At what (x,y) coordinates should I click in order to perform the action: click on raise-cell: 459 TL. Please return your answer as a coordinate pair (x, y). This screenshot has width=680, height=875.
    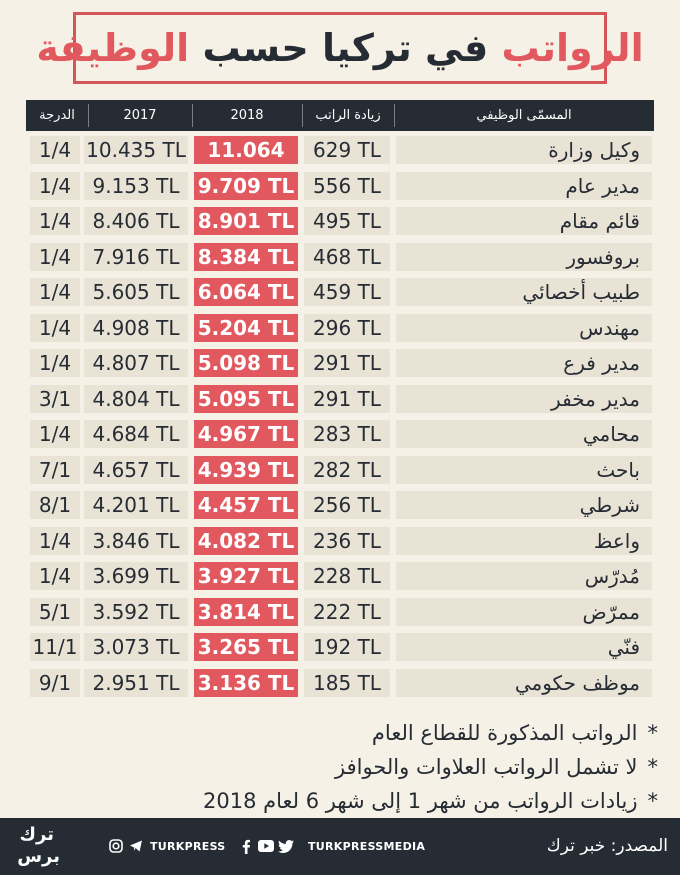
    Looking at the image, I should click on (347, 292).